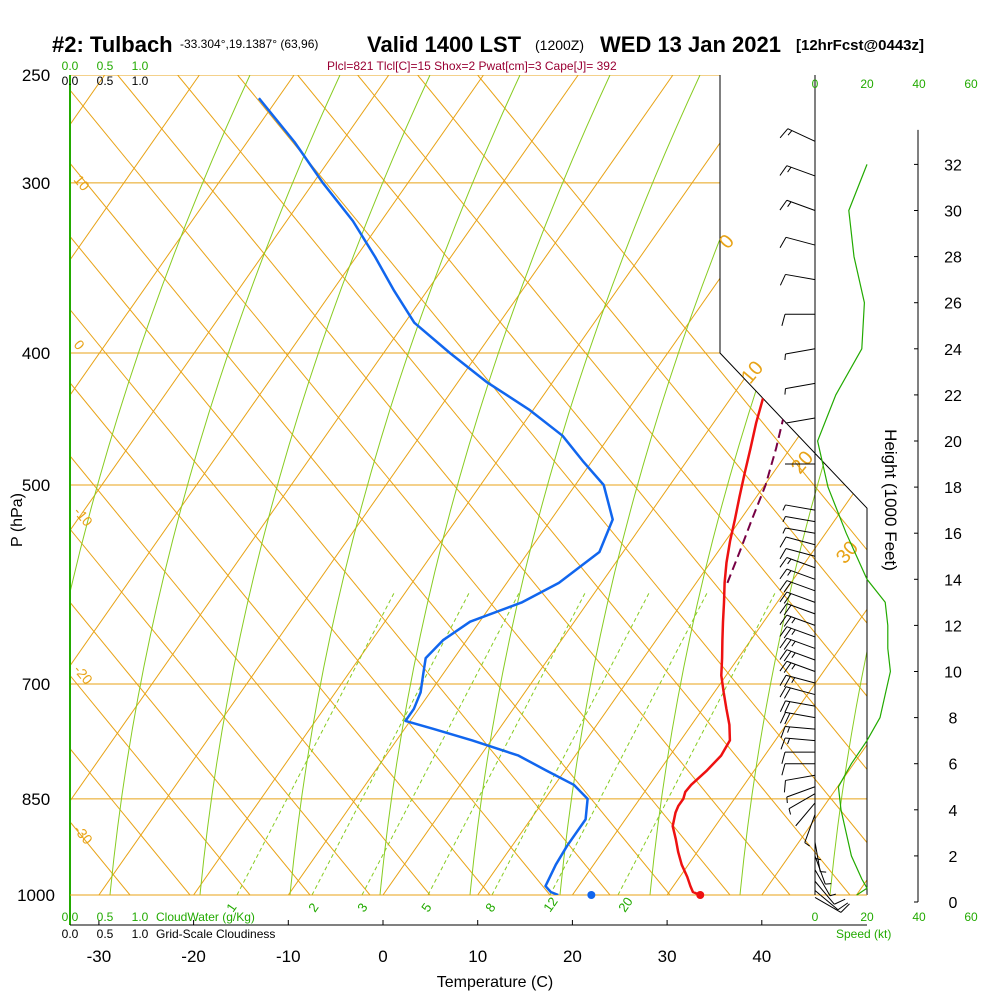  Describe the element at coordinates (953, 258) in the screenshot. I see `height-tick-label: 28` at that location.